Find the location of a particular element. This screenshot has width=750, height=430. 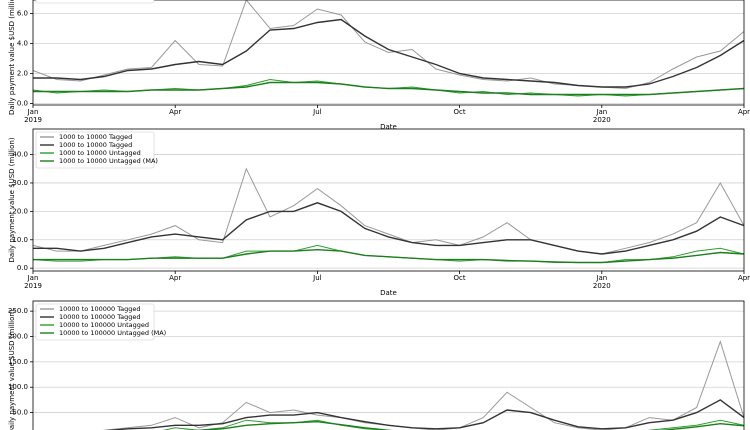

legend-label: 1000 to 10000 Untagged is located at coordinates (100, 153).